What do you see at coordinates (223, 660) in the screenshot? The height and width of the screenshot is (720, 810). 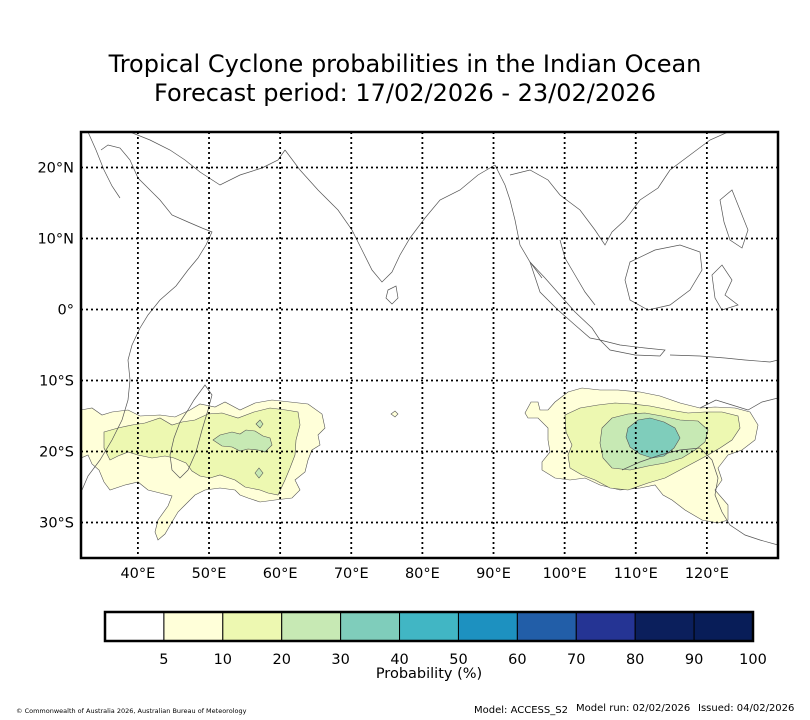 I see `colorbar-tick-label: 10` at bounding box center [223, 660].